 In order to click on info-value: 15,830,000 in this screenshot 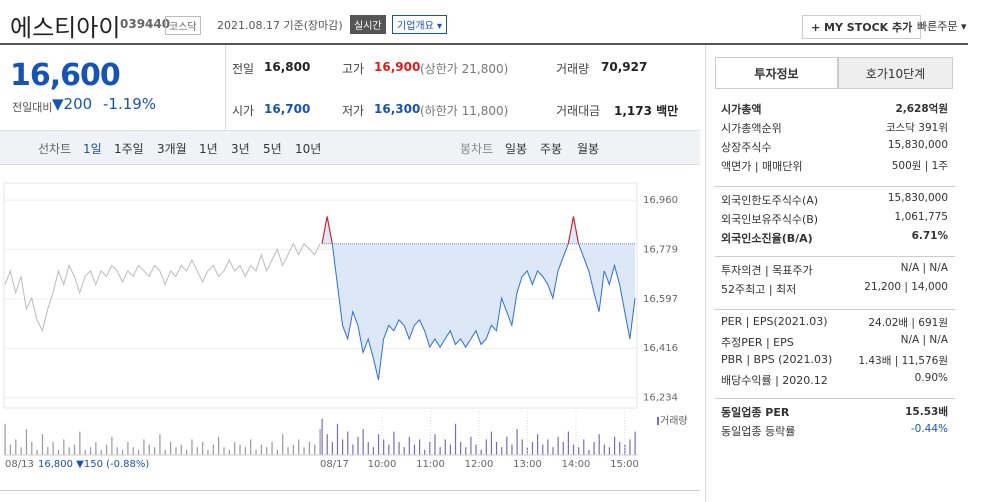, I will do `click(917, 198)`.